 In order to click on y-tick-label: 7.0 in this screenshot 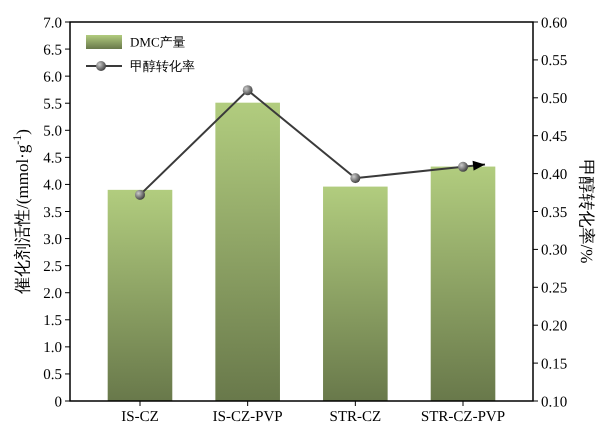, I will do `click(52, 23)`.